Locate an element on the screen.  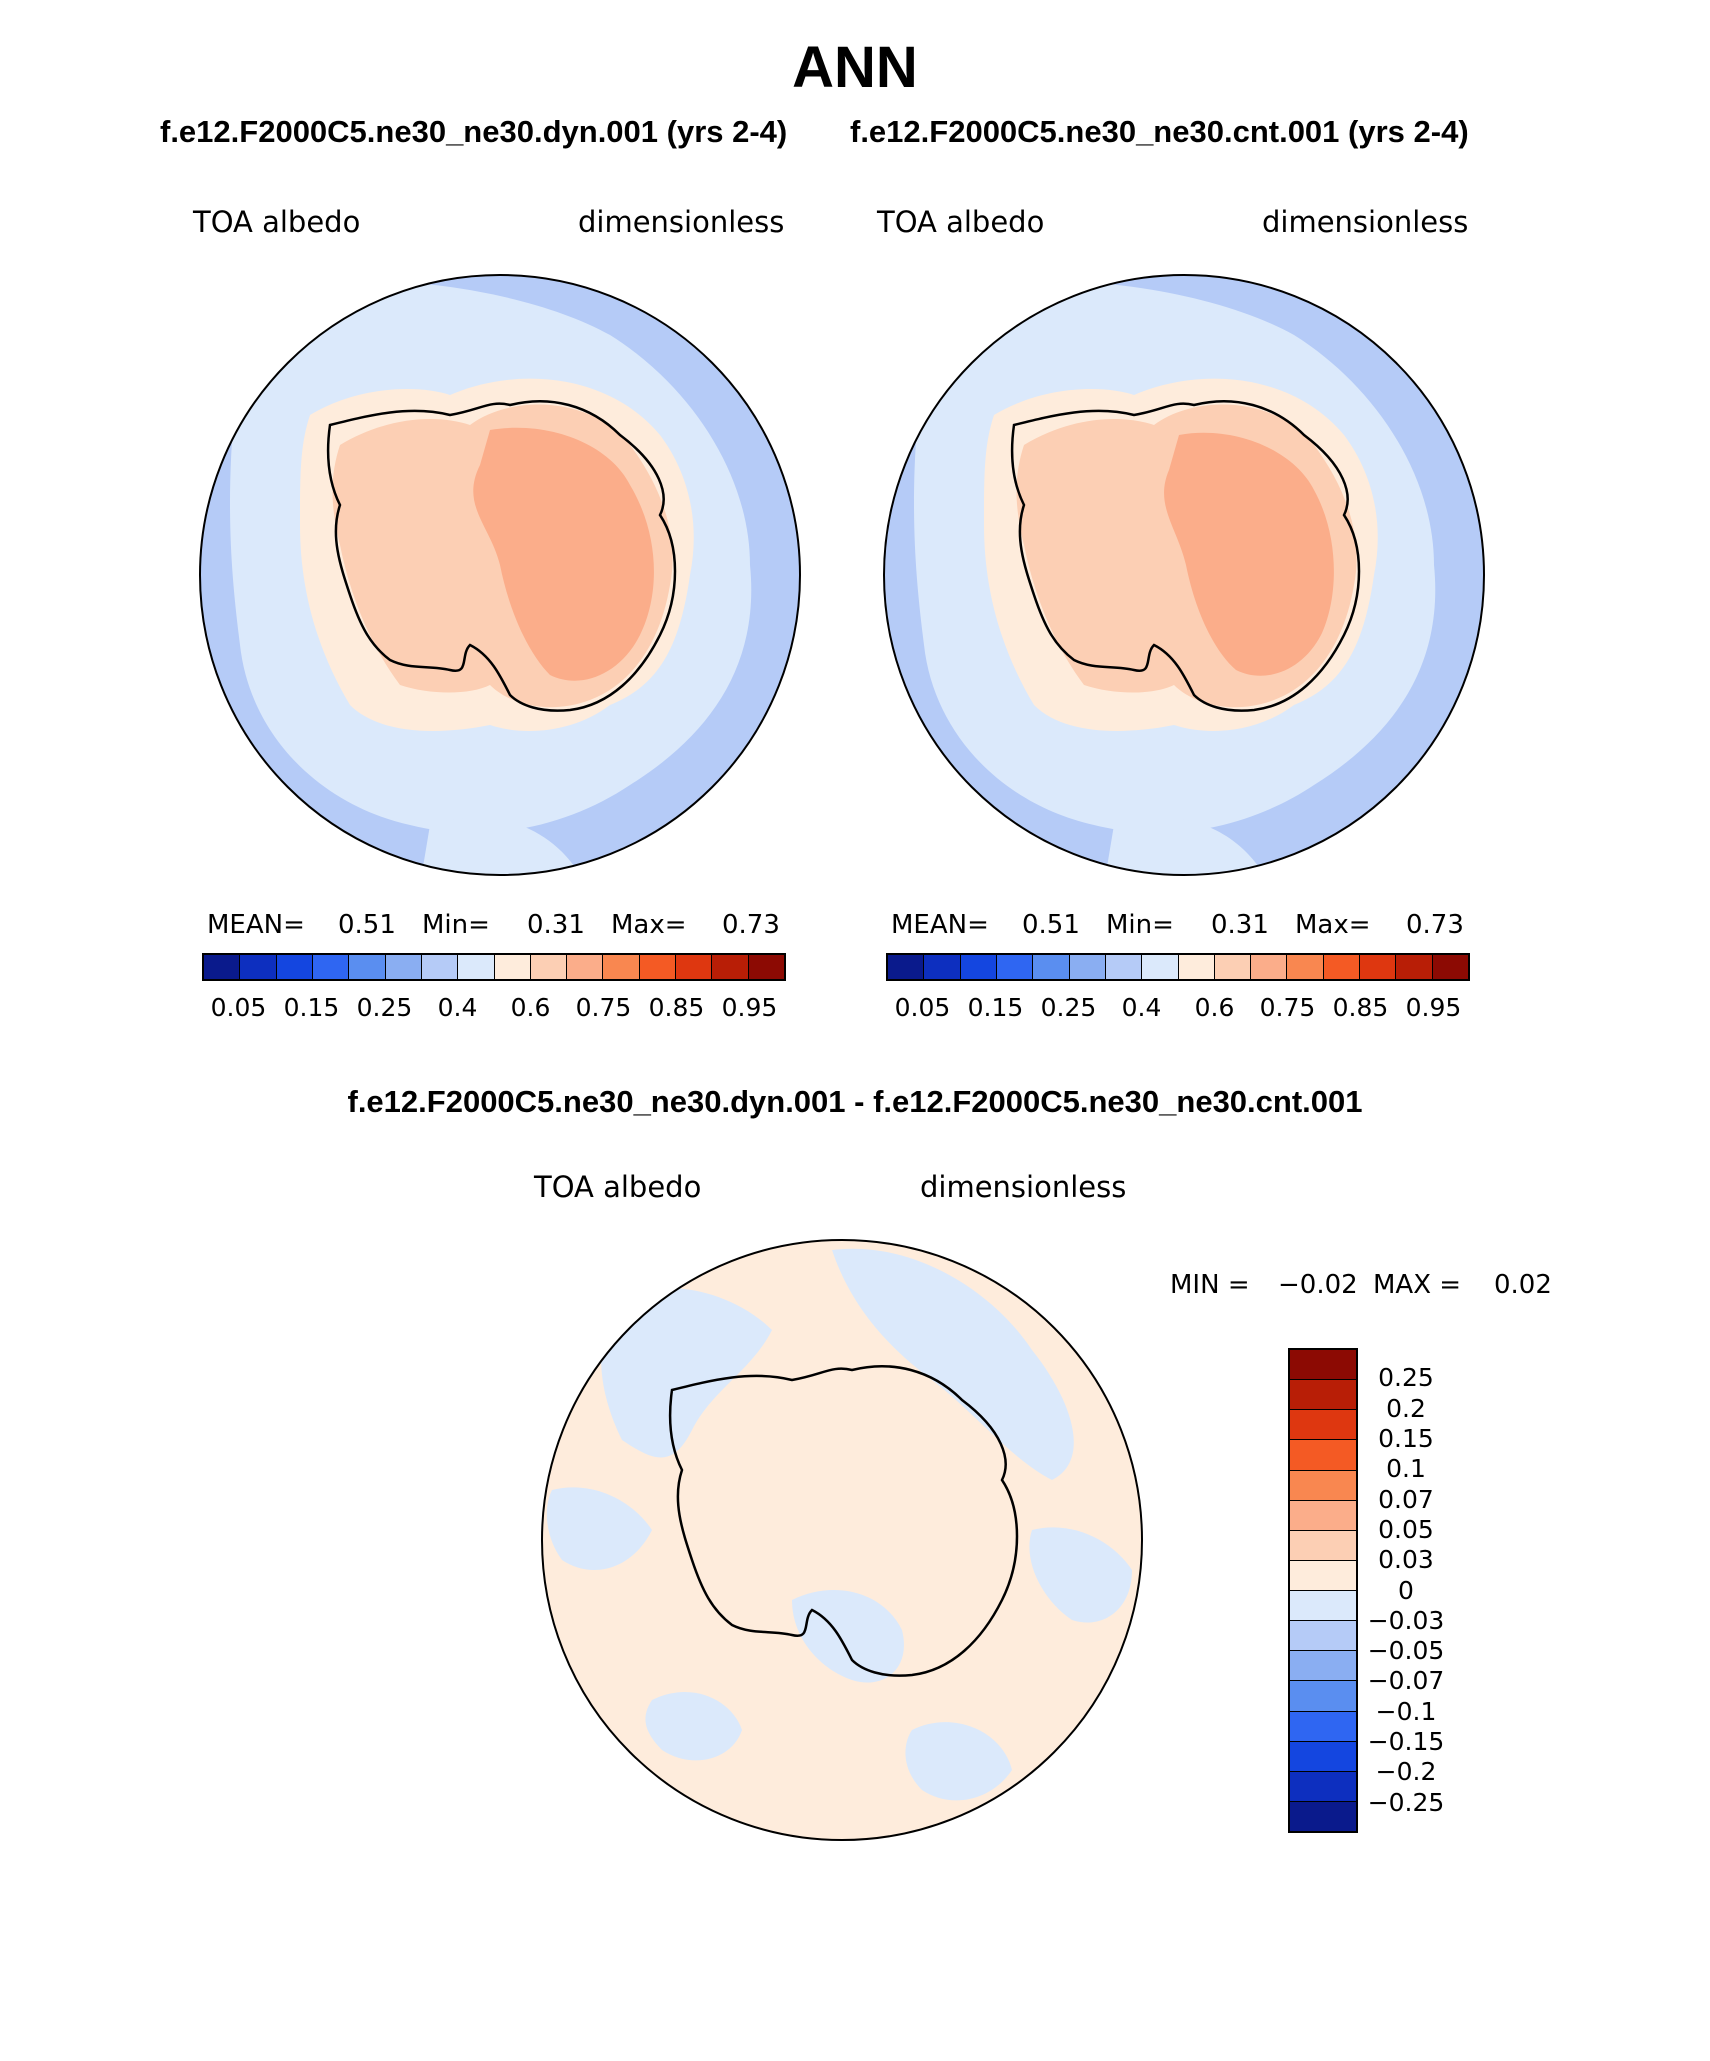
panel2-min-label: Min= is located at coordinates (1140, 925).